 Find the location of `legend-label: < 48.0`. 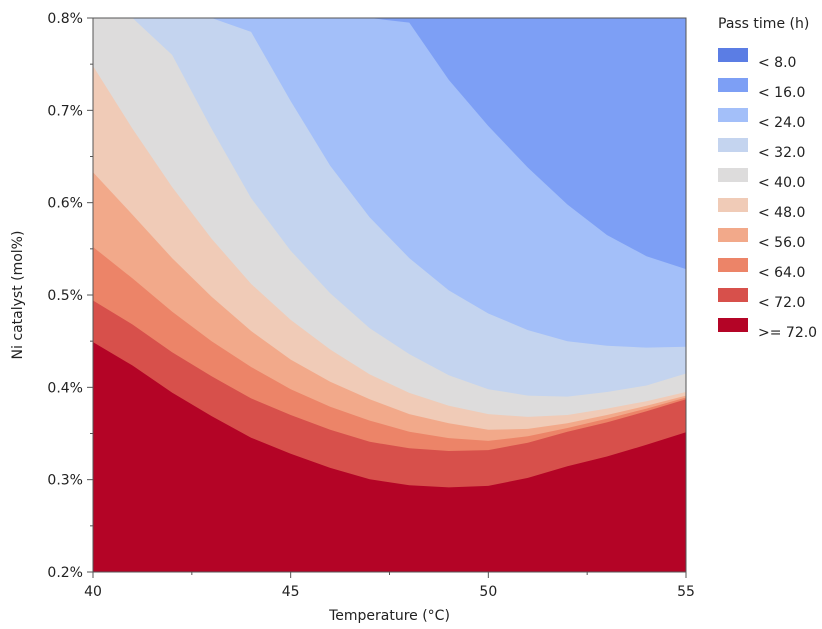

legend-label: < 48.0 is located at coordinates (781, 213).